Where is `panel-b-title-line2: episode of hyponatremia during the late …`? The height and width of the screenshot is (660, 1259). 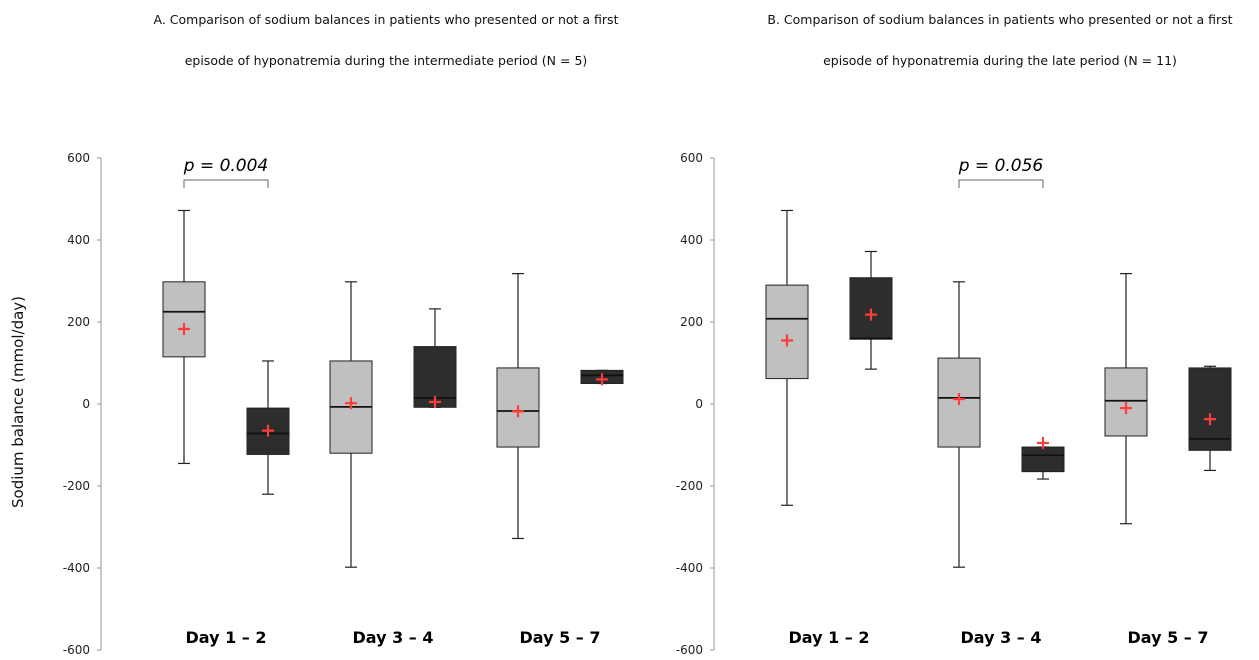
panel-b-title-line2: episode of hyponatremia during the late … is located at coordinates (1000, 60).